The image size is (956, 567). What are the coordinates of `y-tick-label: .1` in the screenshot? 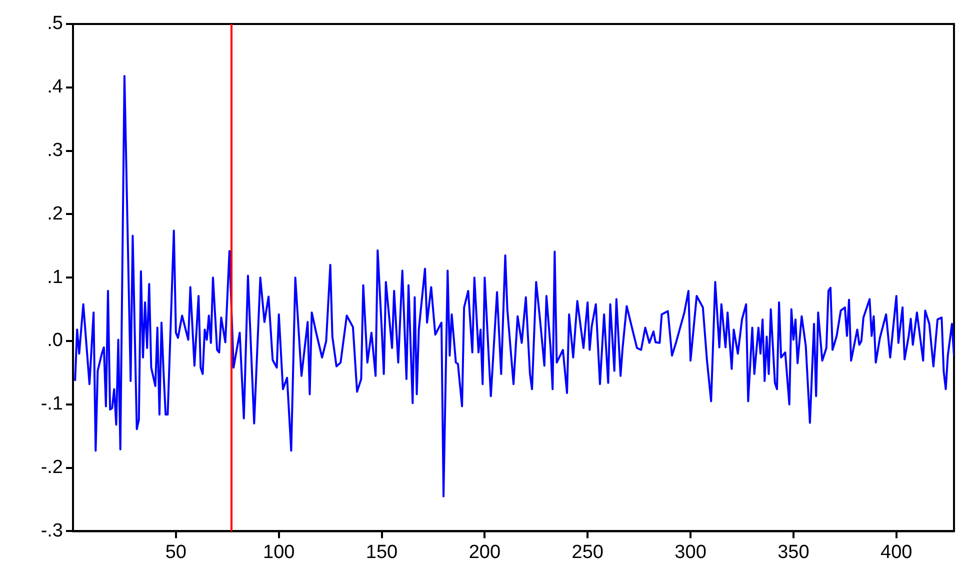 It's located at (55, 277).